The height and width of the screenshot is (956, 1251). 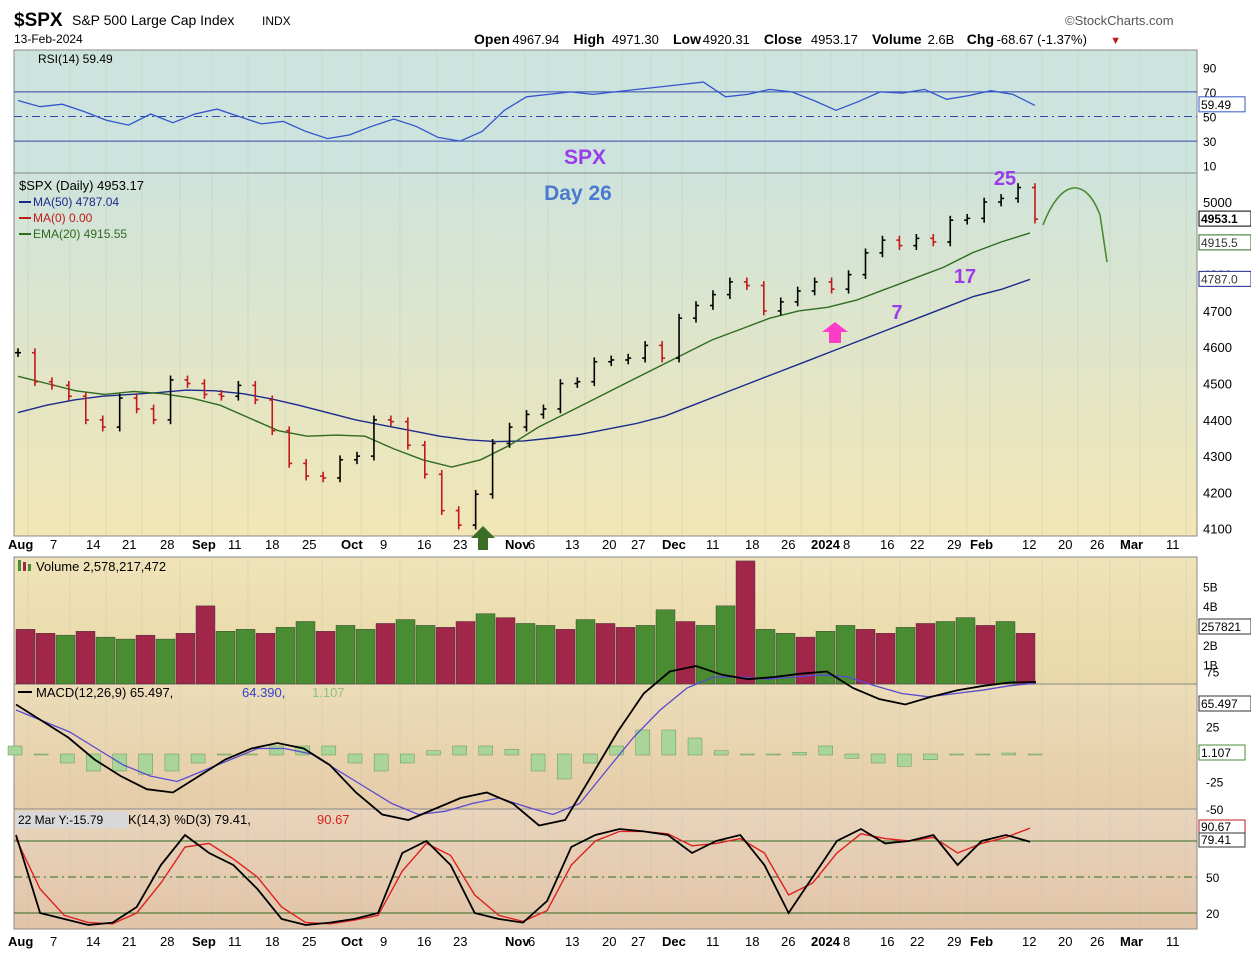 I want to click on x-axis-tick-label: 9, so click(x=383, y=544).